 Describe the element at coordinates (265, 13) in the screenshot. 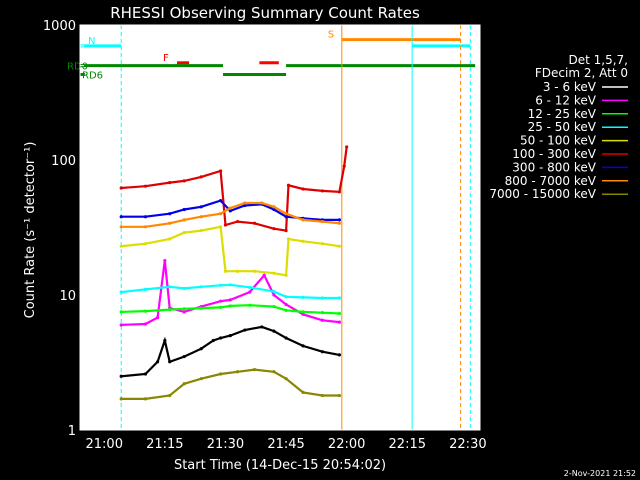

I see `chart-title: RHESSI Observing Summary Count Rates` at that location.